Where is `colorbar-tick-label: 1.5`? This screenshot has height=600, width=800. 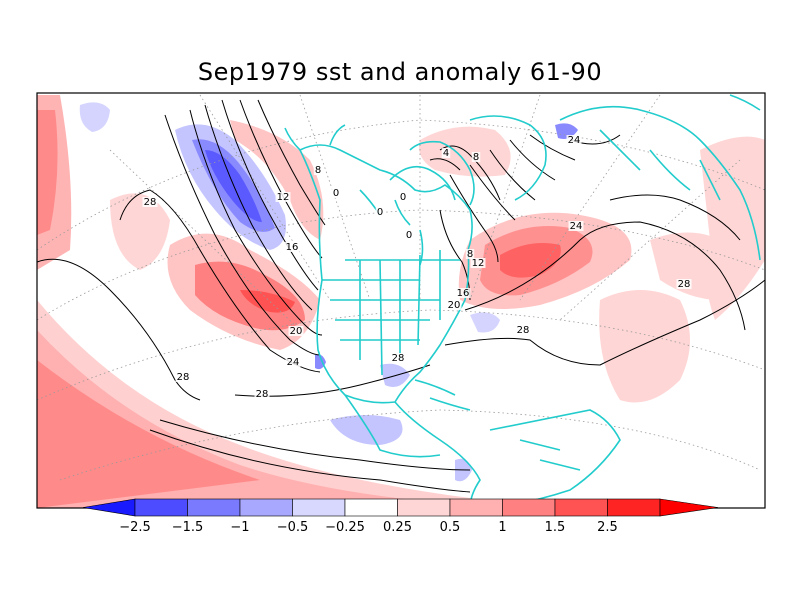 colorbar-tick-label: 1.5 is located at coordinates (555, 527).